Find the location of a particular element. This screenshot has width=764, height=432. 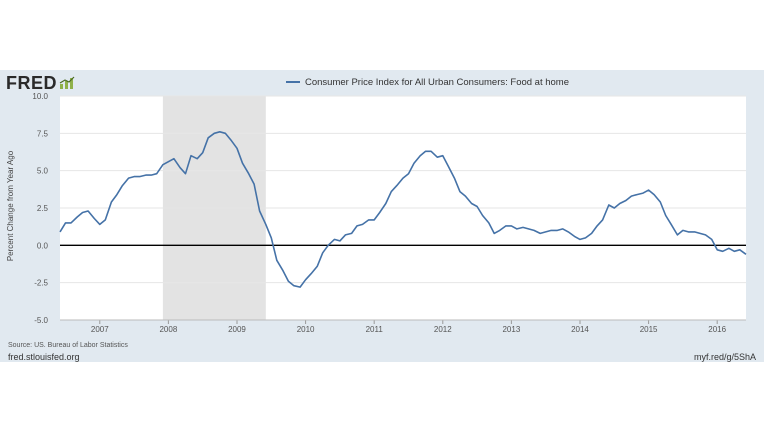

x-tick-label: 2010 is located at coordinates (306, 329).